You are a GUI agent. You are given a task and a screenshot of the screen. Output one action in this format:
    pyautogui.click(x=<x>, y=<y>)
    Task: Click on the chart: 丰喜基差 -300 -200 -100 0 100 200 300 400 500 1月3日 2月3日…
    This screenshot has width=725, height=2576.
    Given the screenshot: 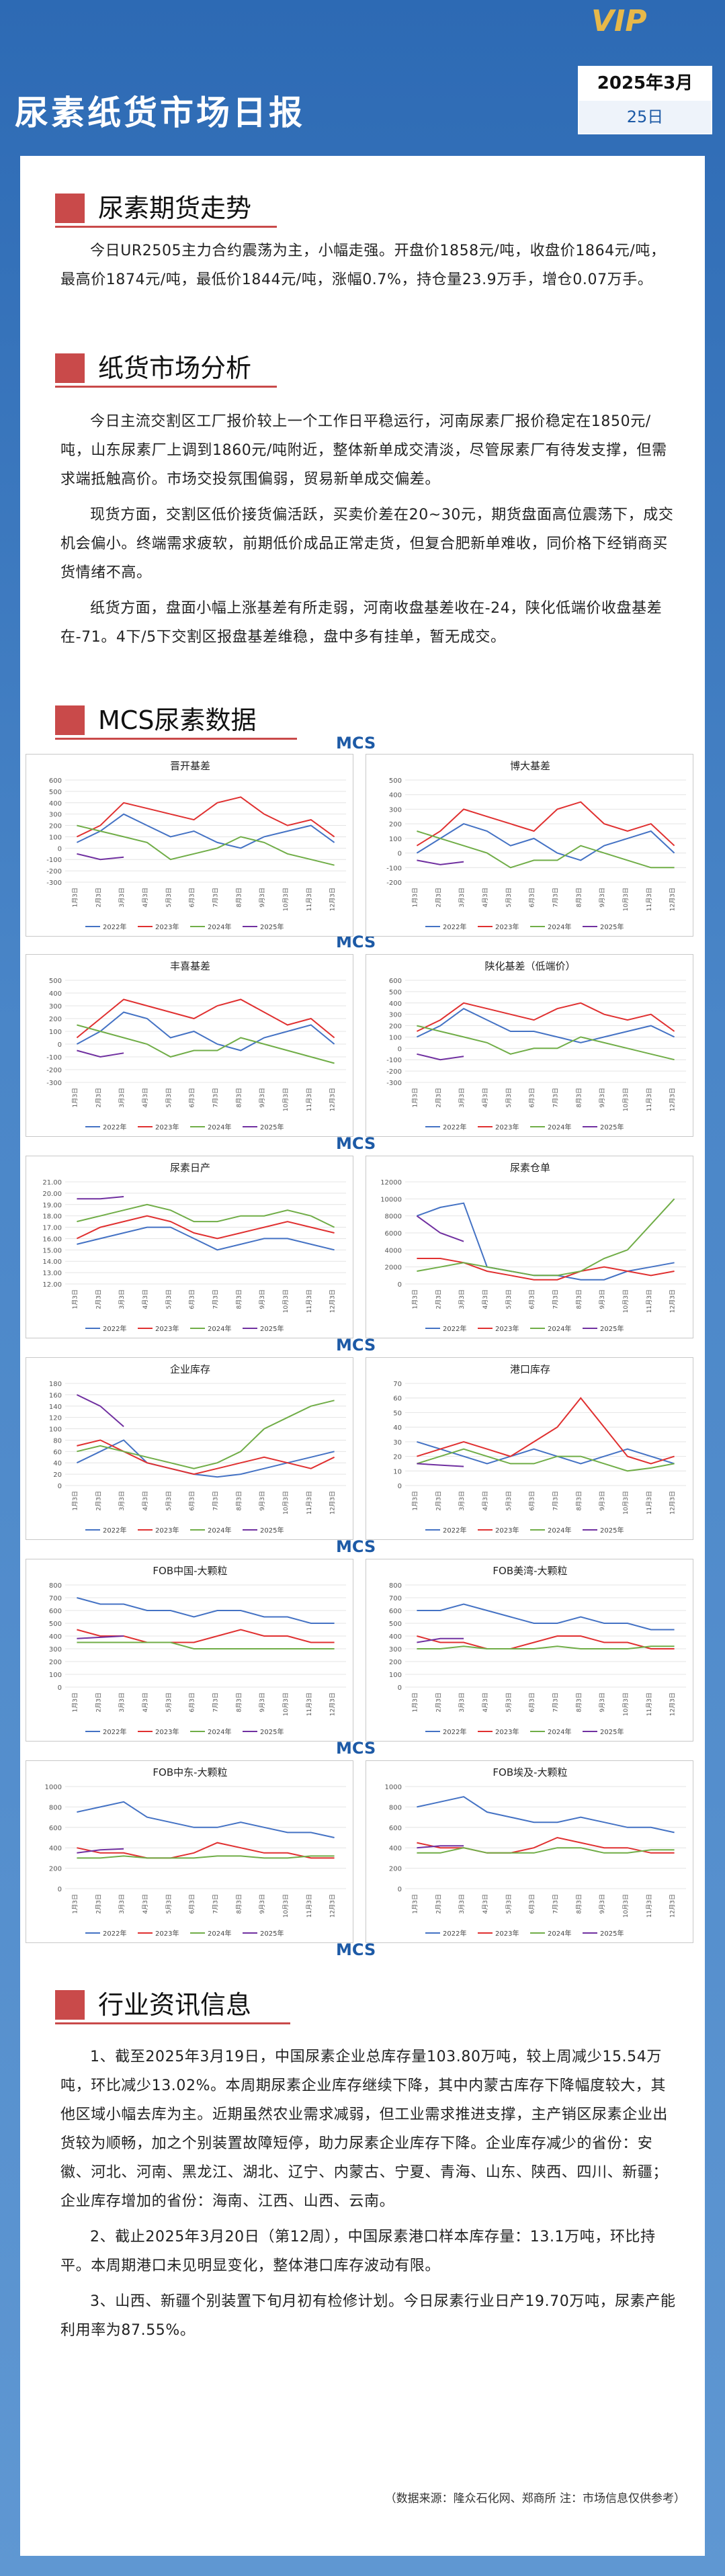 What is the action you would take?
    pyautogui.click(x=190, y=1045)
    